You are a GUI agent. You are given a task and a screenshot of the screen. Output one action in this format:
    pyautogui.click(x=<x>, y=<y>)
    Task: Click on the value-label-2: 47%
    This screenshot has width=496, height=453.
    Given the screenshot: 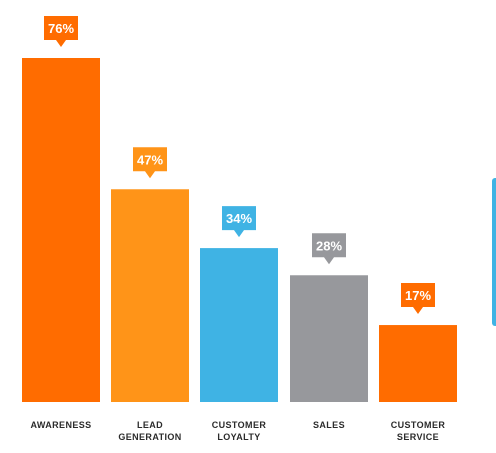 What is the action you would take?
    pyautogui.click(x=150, y=159)
    